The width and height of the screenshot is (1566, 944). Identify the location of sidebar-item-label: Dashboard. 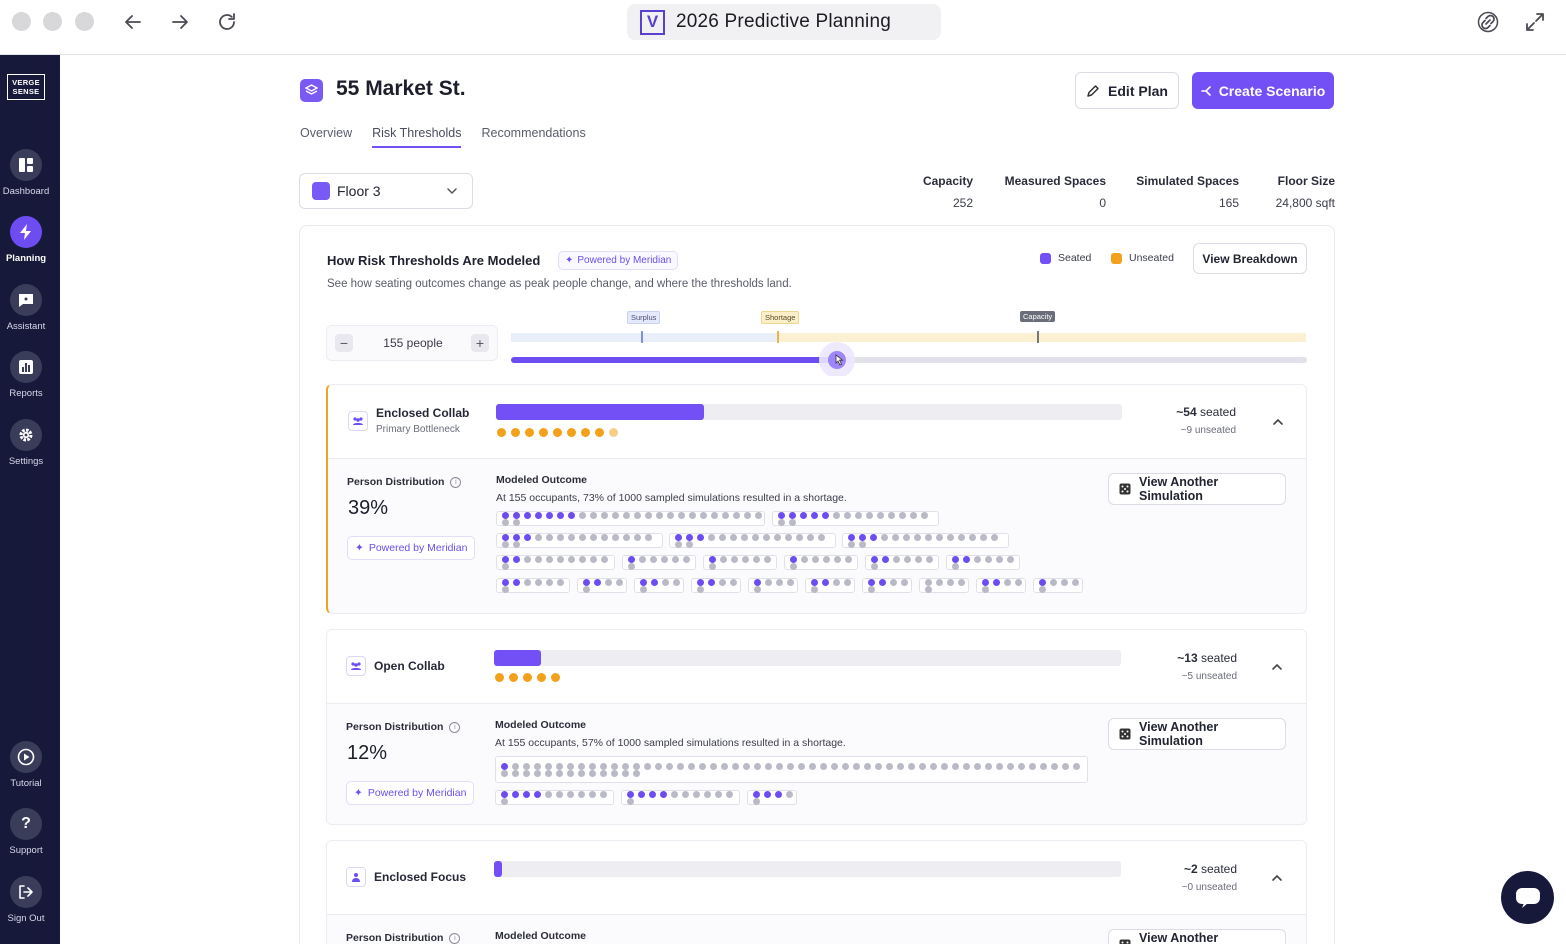
(26, 191).